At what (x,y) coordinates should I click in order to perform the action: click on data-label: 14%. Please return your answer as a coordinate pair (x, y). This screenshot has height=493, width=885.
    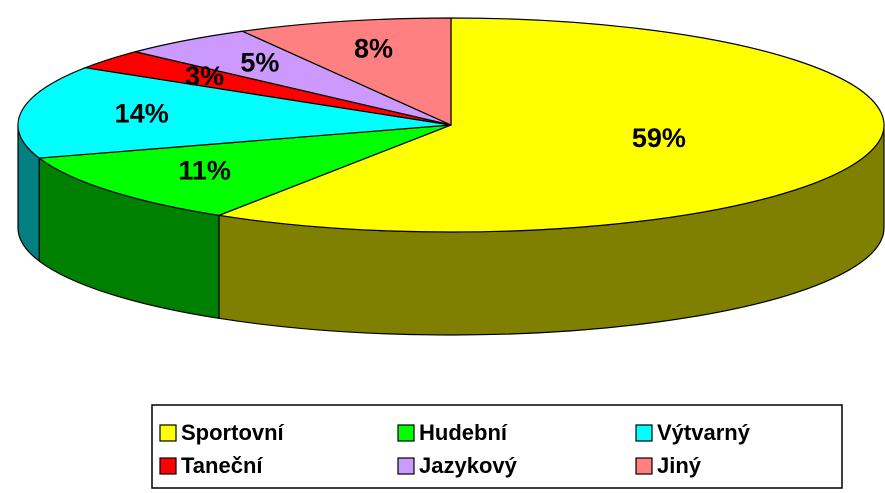
    Looking at the image, I should click on (142, 113).